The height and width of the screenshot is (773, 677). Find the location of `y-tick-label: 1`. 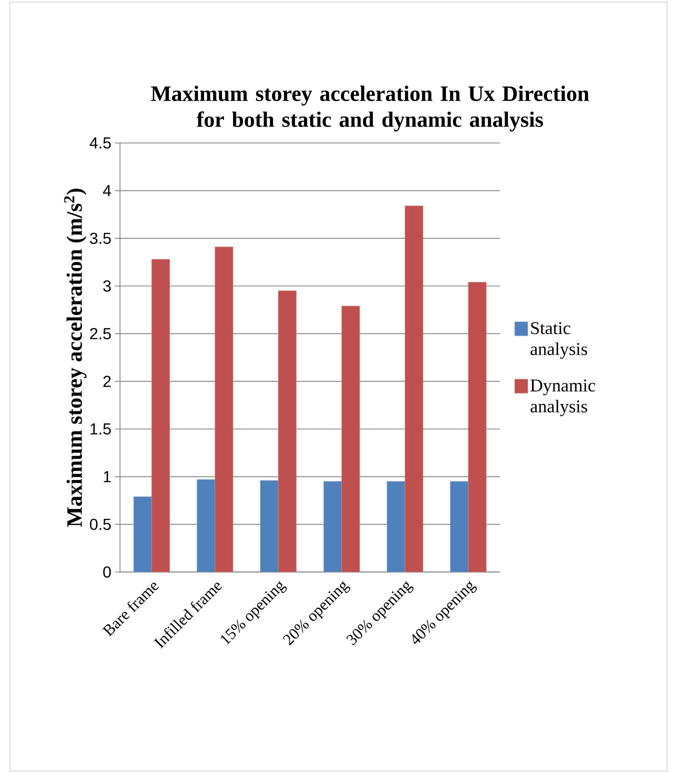

y-tick-label: 1 is located at coordinates (107, 476).